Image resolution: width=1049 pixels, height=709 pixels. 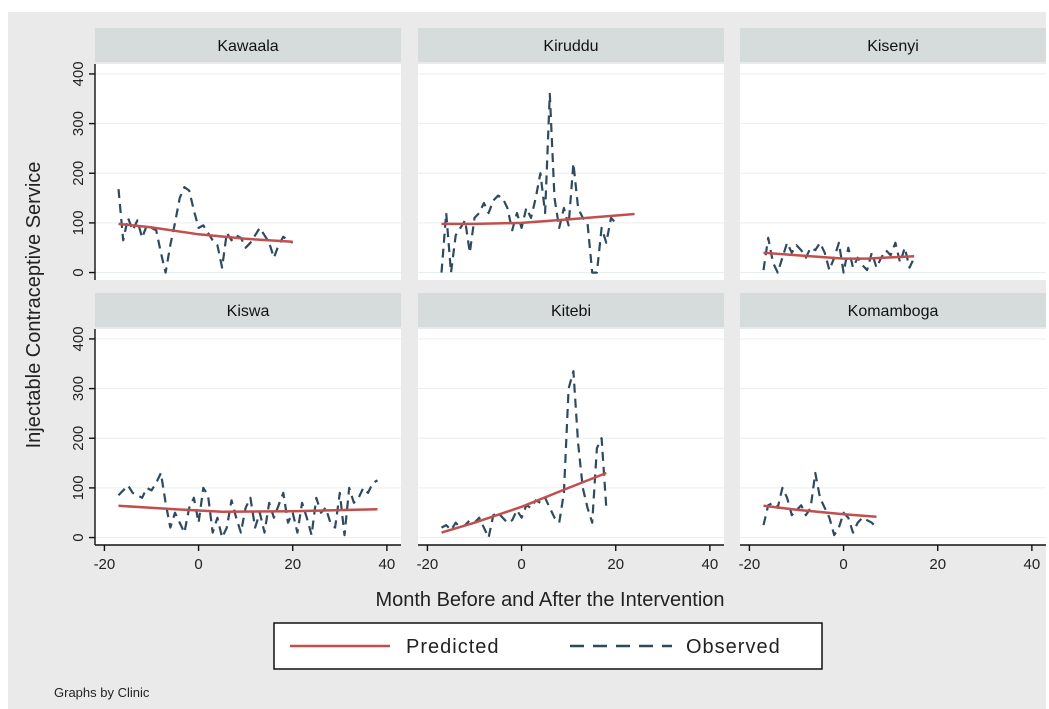 What do you see at coordinates (521, 564) in the screenshot?
I see `x-tick-label-kitebi-0: 0` at bounding box center [521, 564].